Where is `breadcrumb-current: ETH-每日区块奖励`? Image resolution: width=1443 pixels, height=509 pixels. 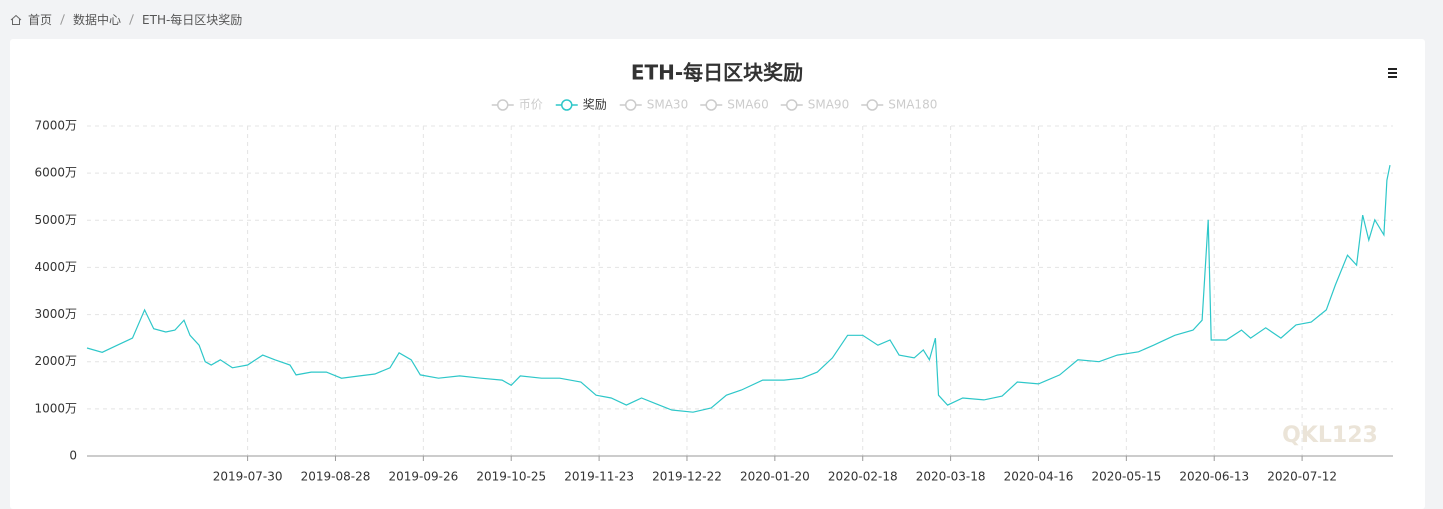
breadcrumb-current: ETH-每日区块奖励 is located at coordinates (192, 20).